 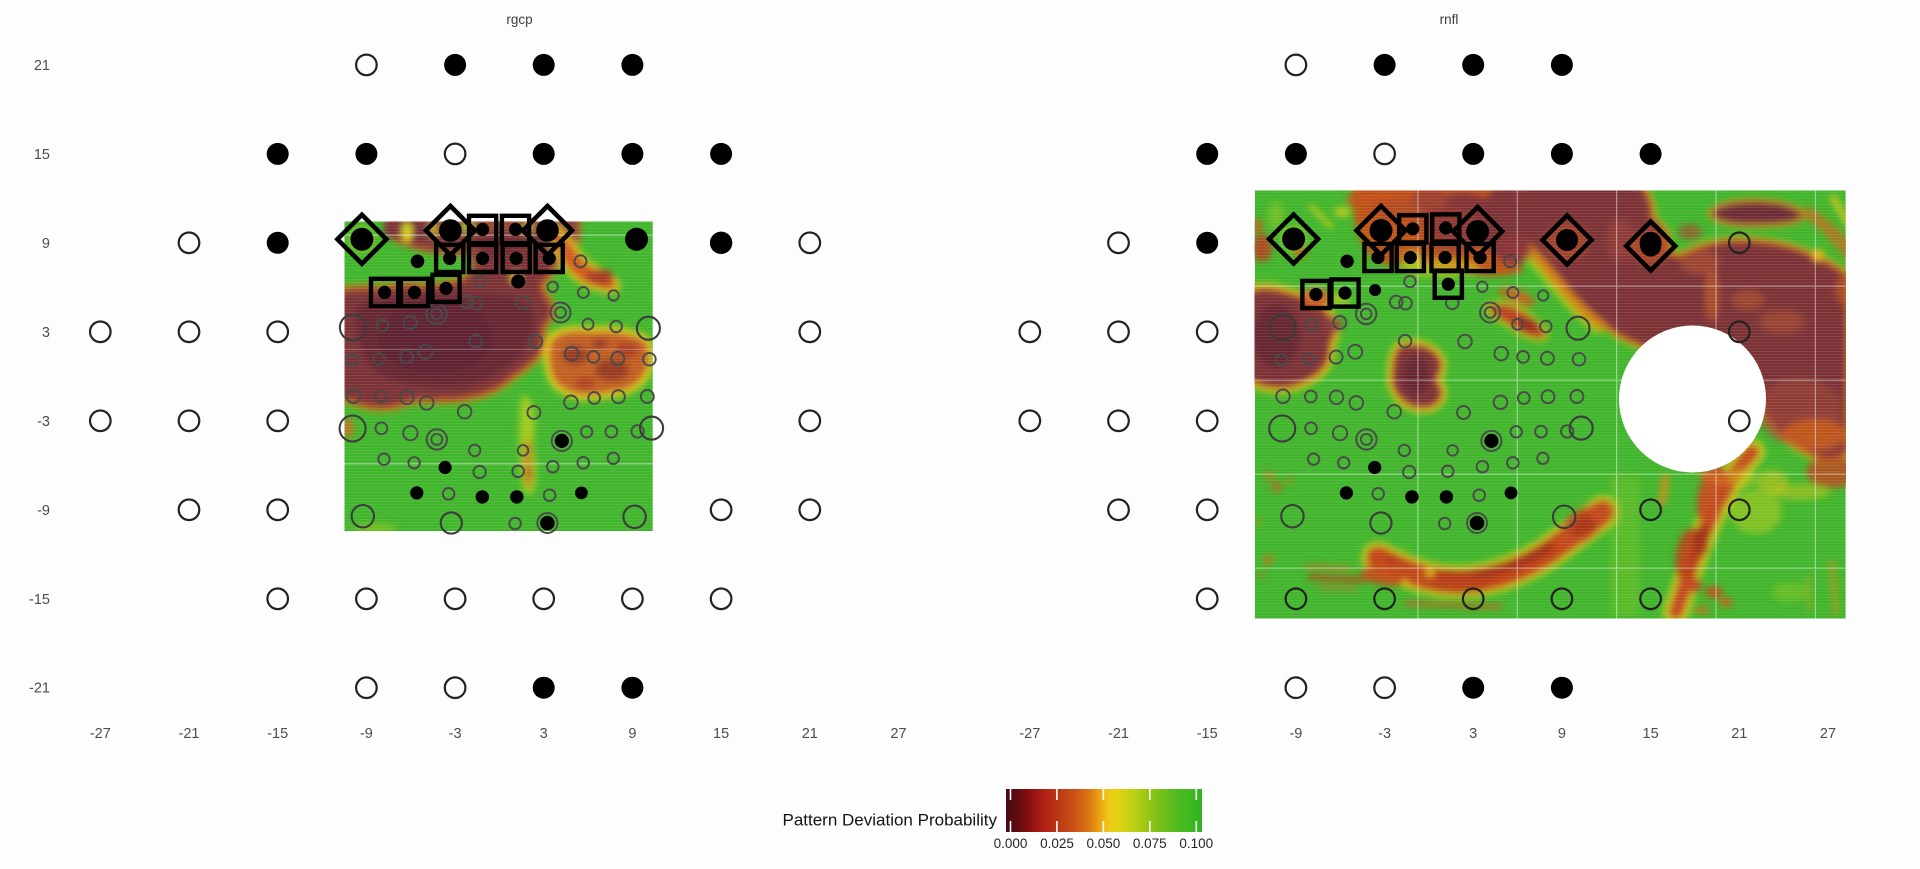 What do you see at coordinates (519, 19) in the screenshot?
I see `svg-text: rgcp` at bounding box center [519, 19].